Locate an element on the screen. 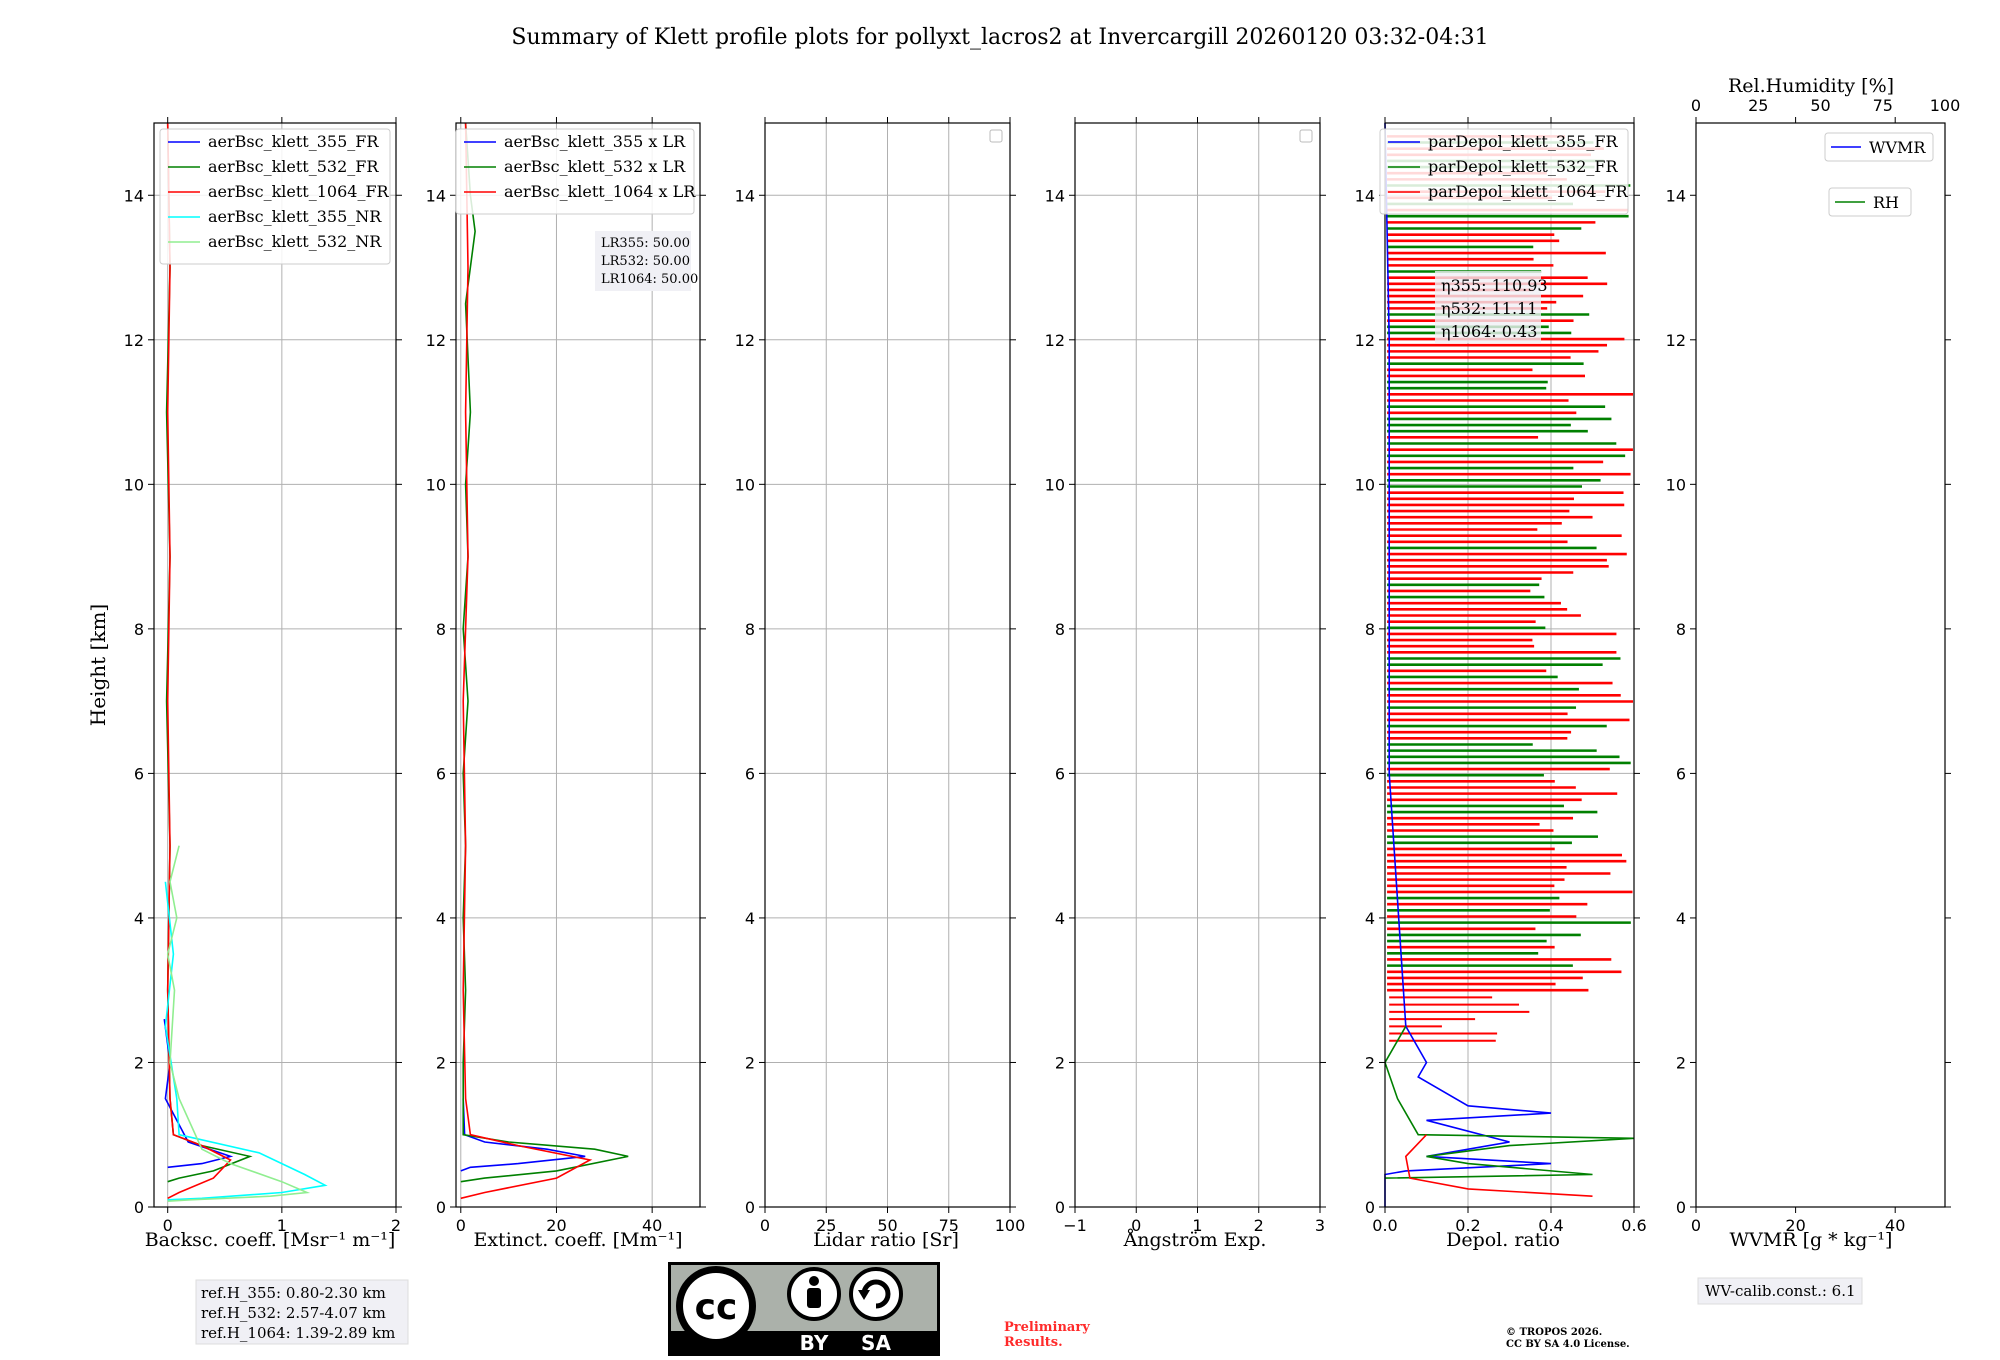  x-tick-label: 40 is located at coordinates (1895, 1225).